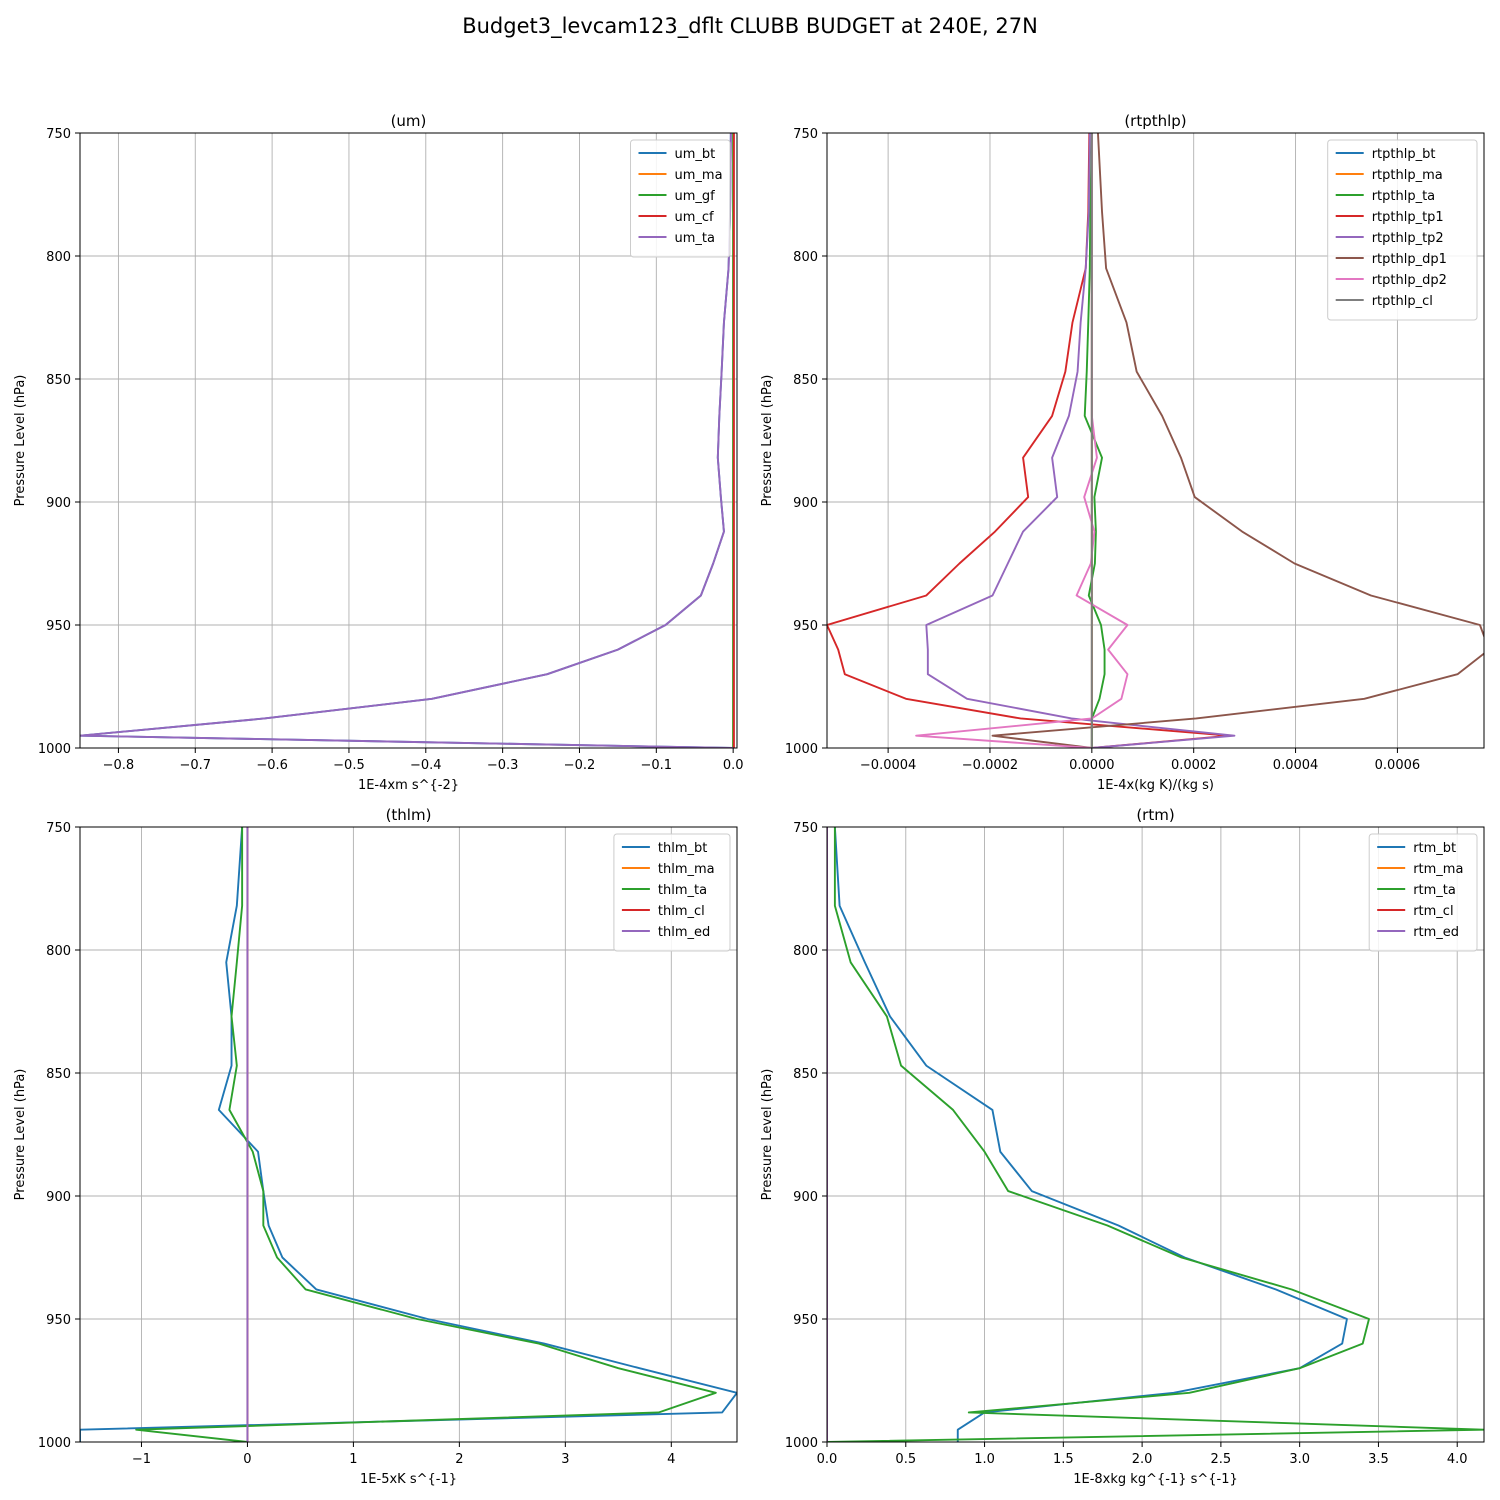  What do you see at coordinates (1194, 765) in the screenshot?
I see `x-tick-label: 0.0002` at bounding box center [1194, 765].